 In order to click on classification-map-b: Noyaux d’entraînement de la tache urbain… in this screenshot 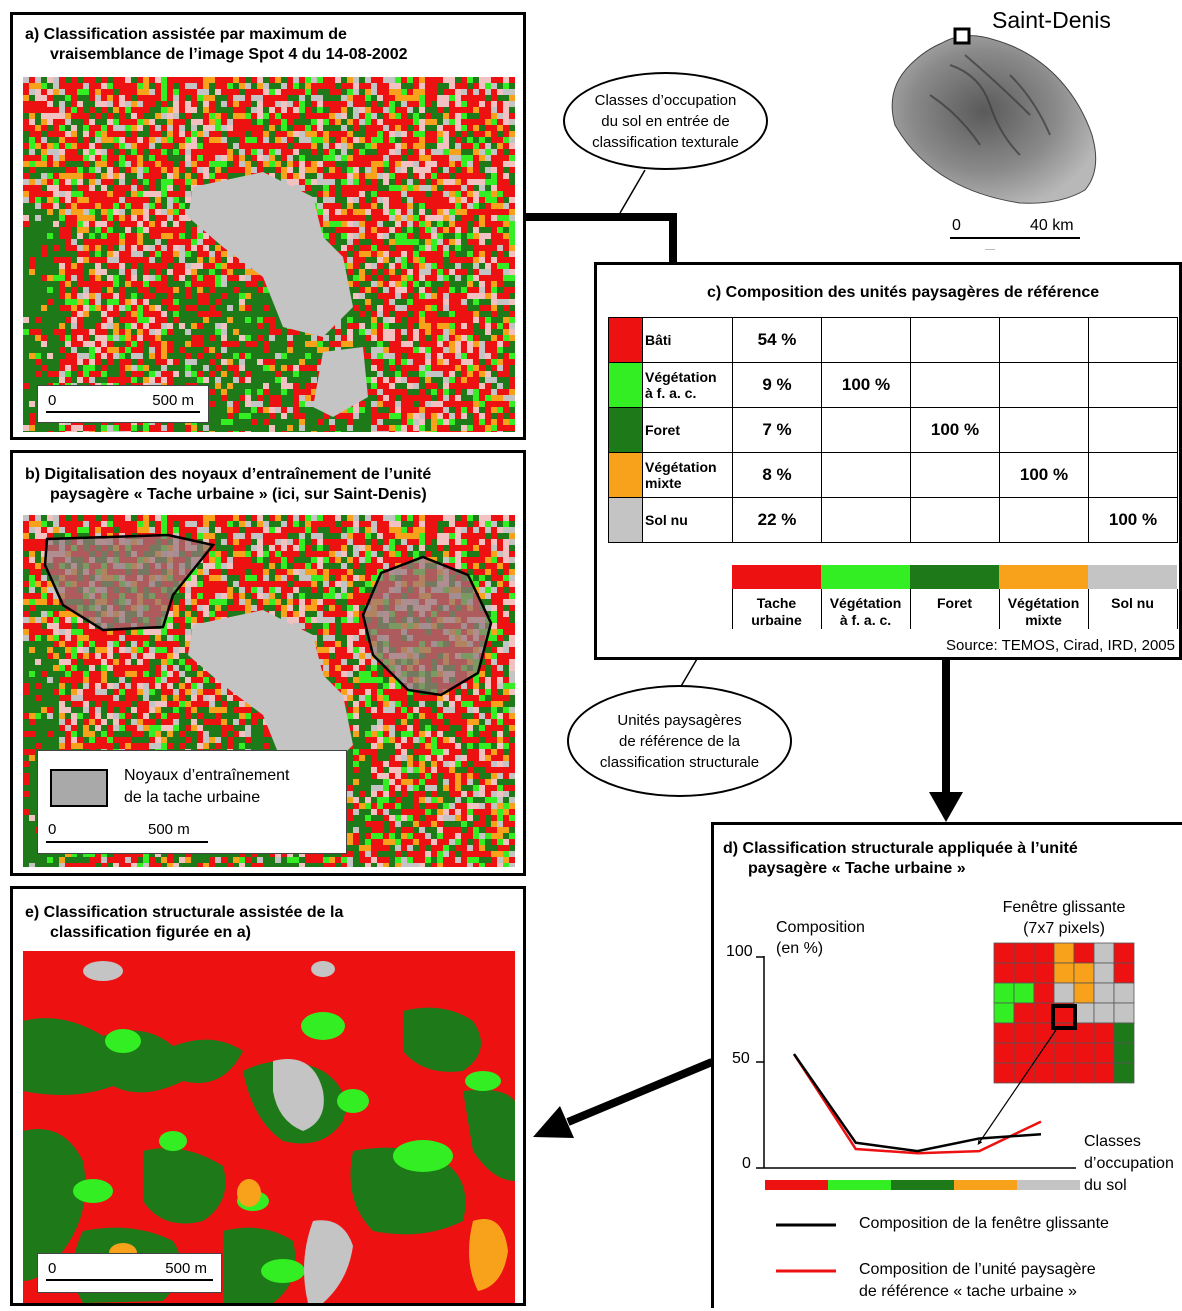, I will do `click(269, 691)`.